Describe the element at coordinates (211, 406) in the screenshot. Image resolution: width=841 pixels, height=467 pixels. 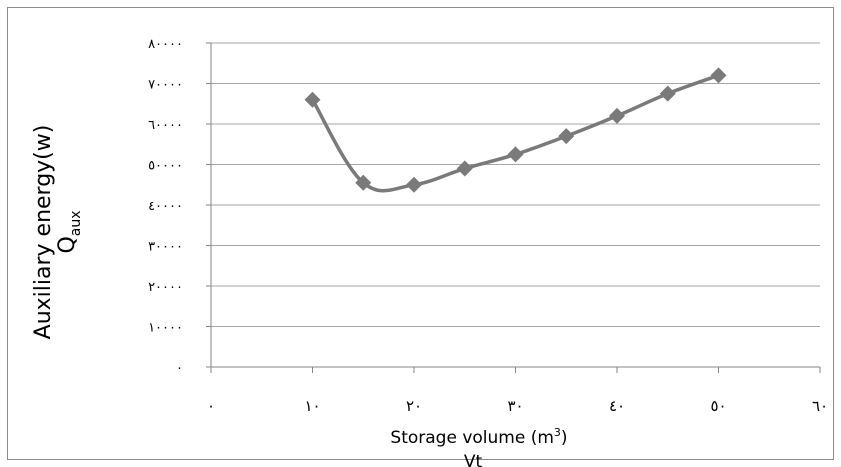
I see `x-tick-label: ٠` at that location.